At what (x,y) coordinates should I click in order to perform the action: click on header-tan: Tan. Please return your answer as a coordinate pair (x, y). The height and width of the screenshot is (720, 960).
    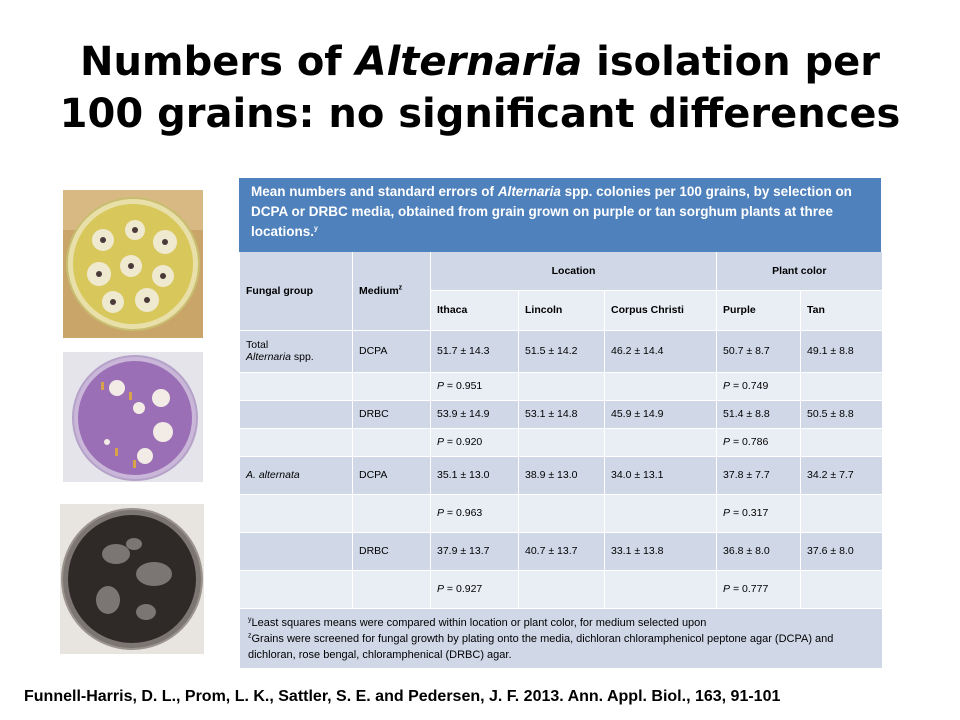
    Looking at the image, I should click on (841, 310).